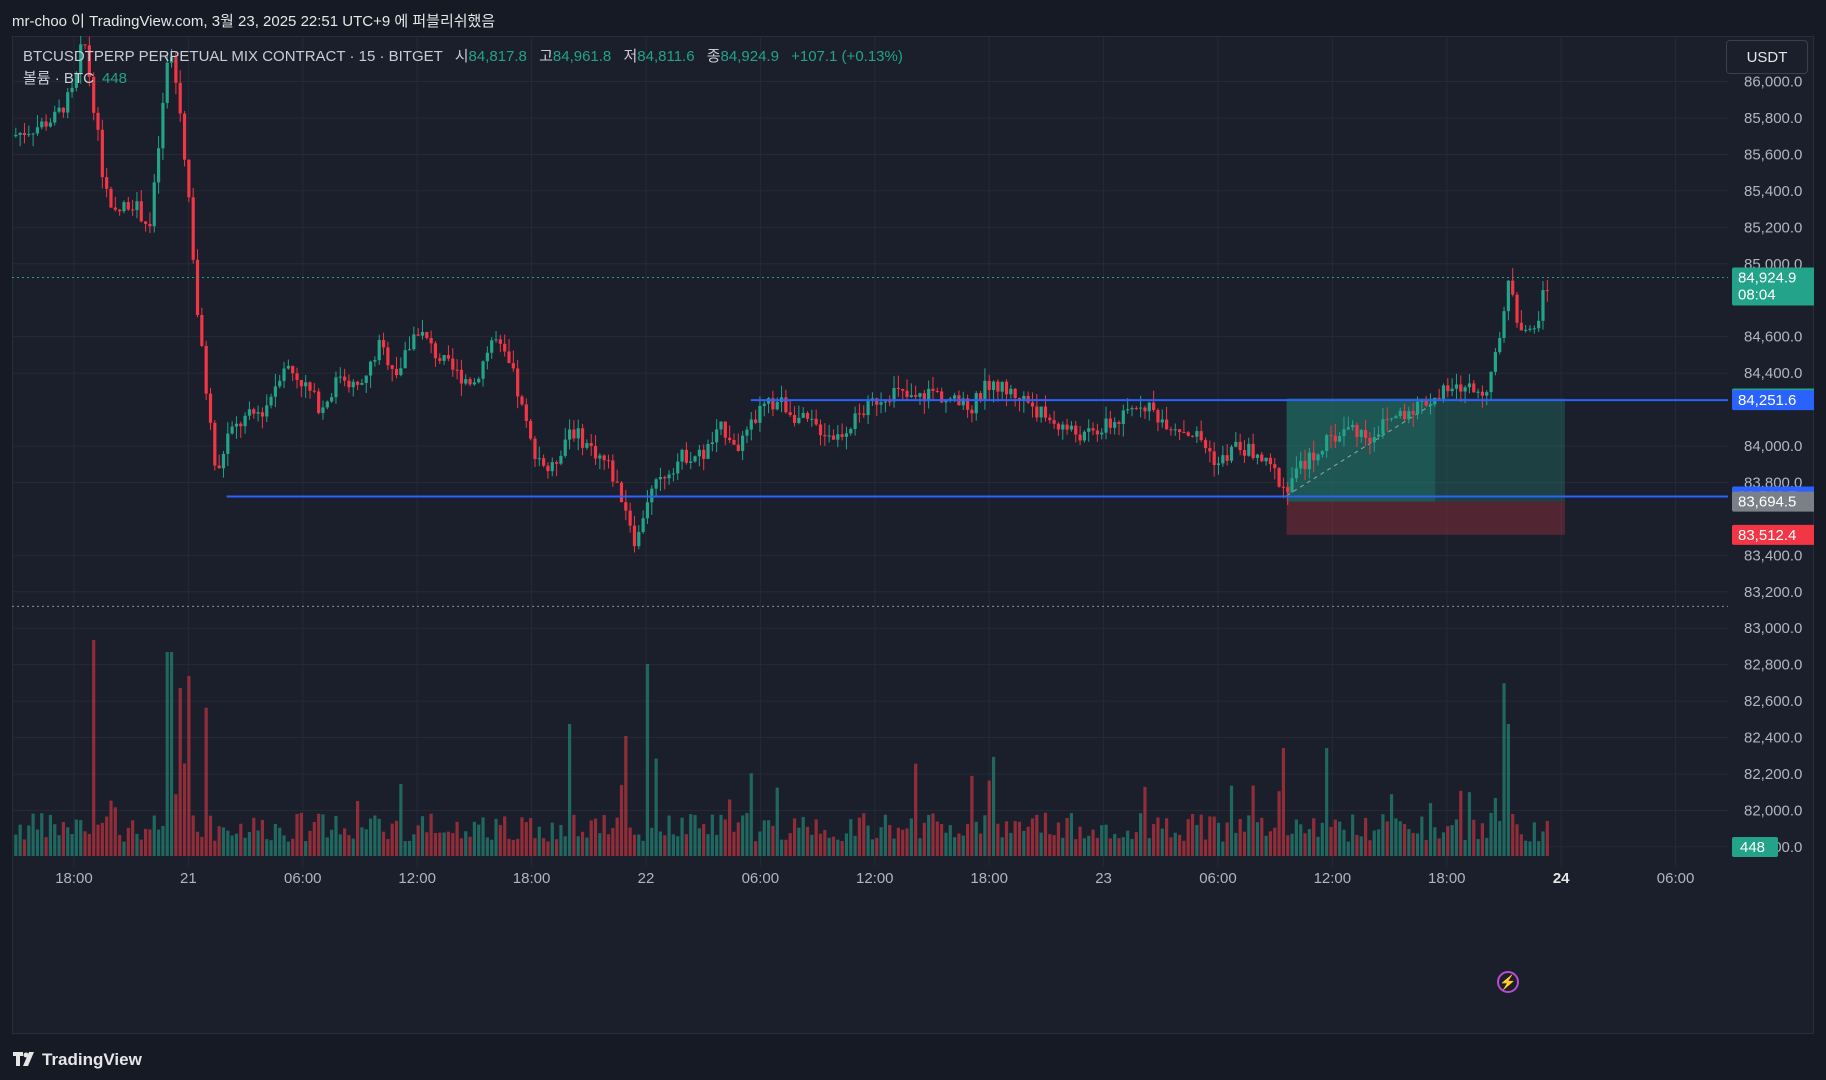 This screenshot has height=1080, width=1826. I want to click on lightning-icon: ⚡, so click(1508, 982).